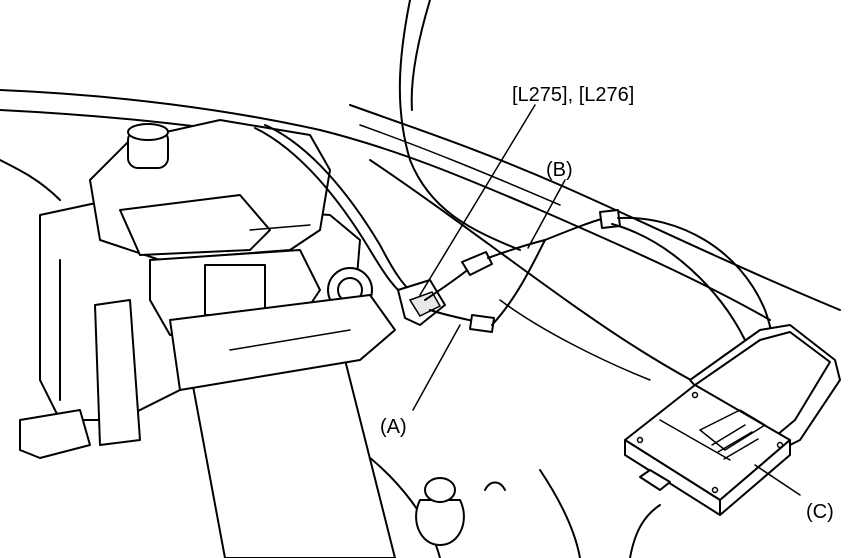 This screenshot has width=850, height=558. What do you see at coordinates (436, 367) in the screenshot?
I see `leader-a` at bounding box center [436, 367].